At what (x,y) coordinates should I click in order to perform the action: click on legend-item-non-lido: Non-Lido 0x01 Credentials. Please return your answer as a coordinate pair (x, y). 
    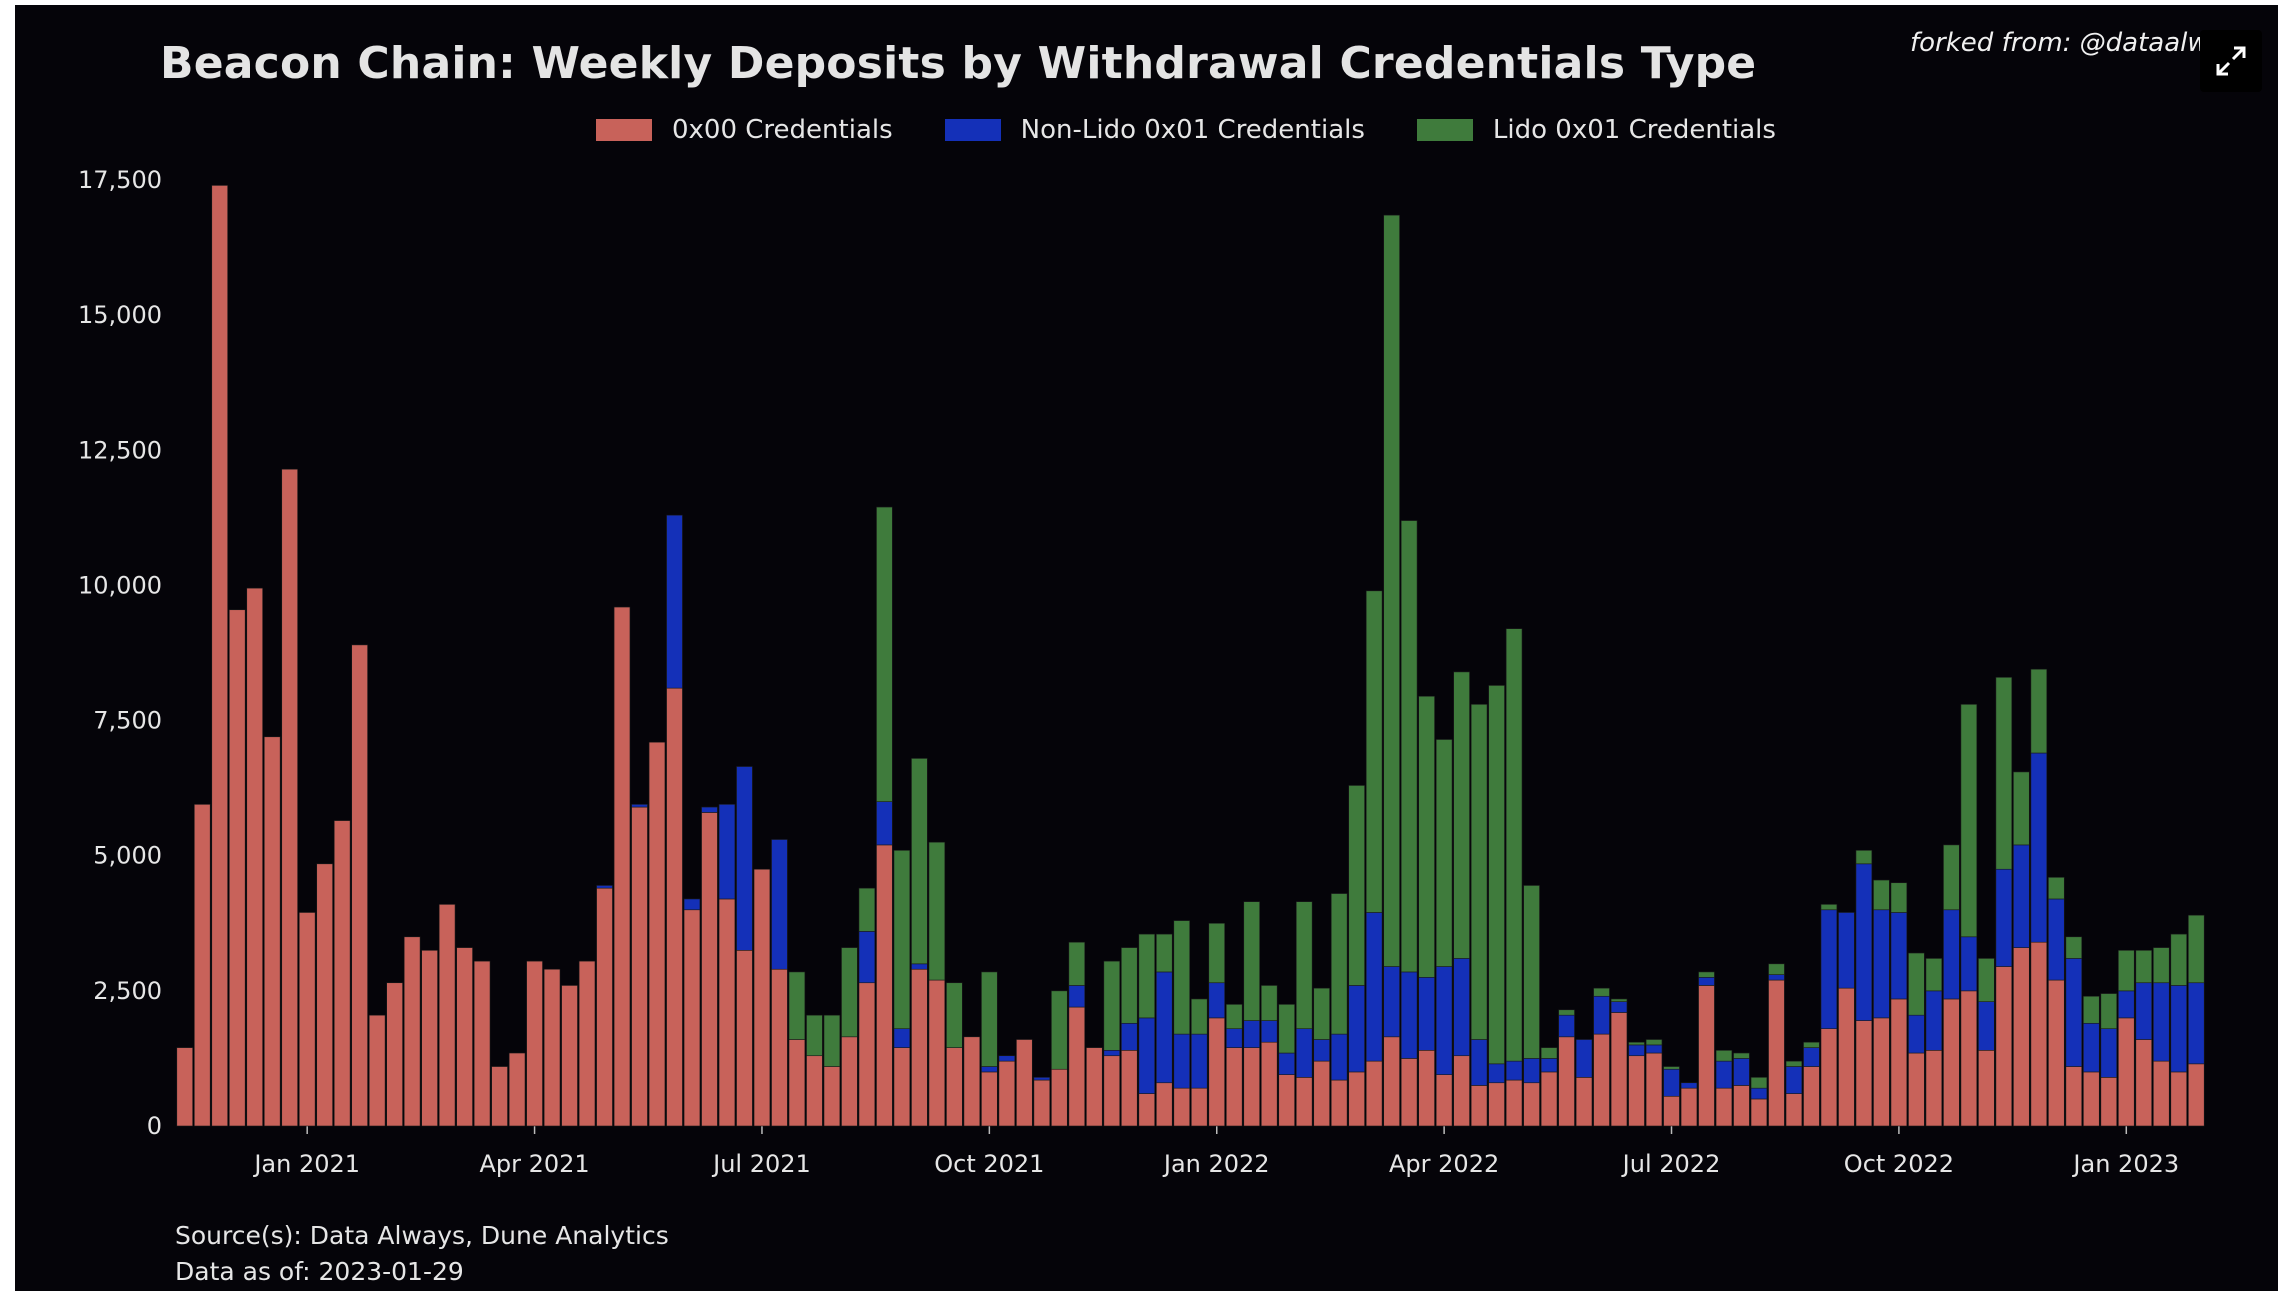
    Looking at the image, I should click on (1154, 130).